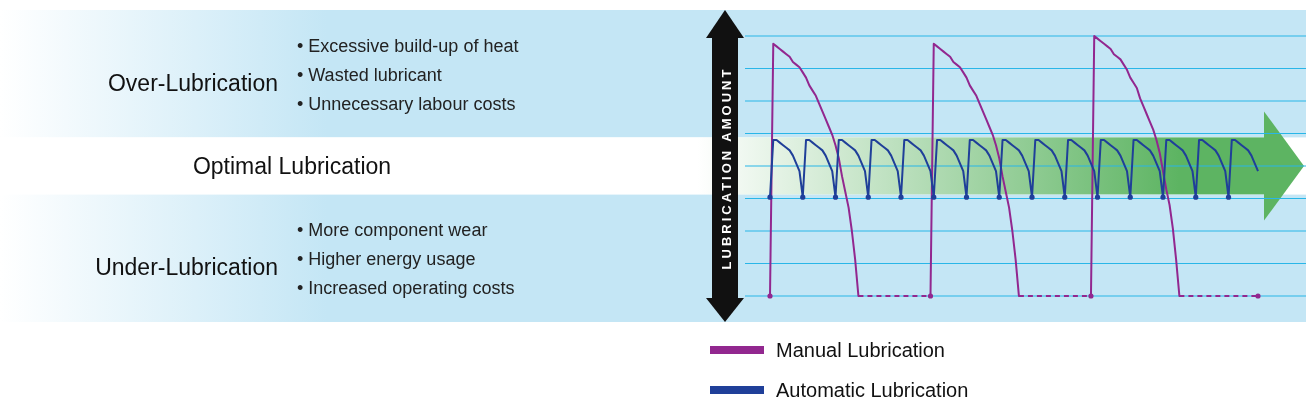 This screenshot has width=1306, height=401. What do you see at coordinates (406, 104) in the screenshot?
I see `text: • Unnecessary labour costs` at bounding box center [406, 104].